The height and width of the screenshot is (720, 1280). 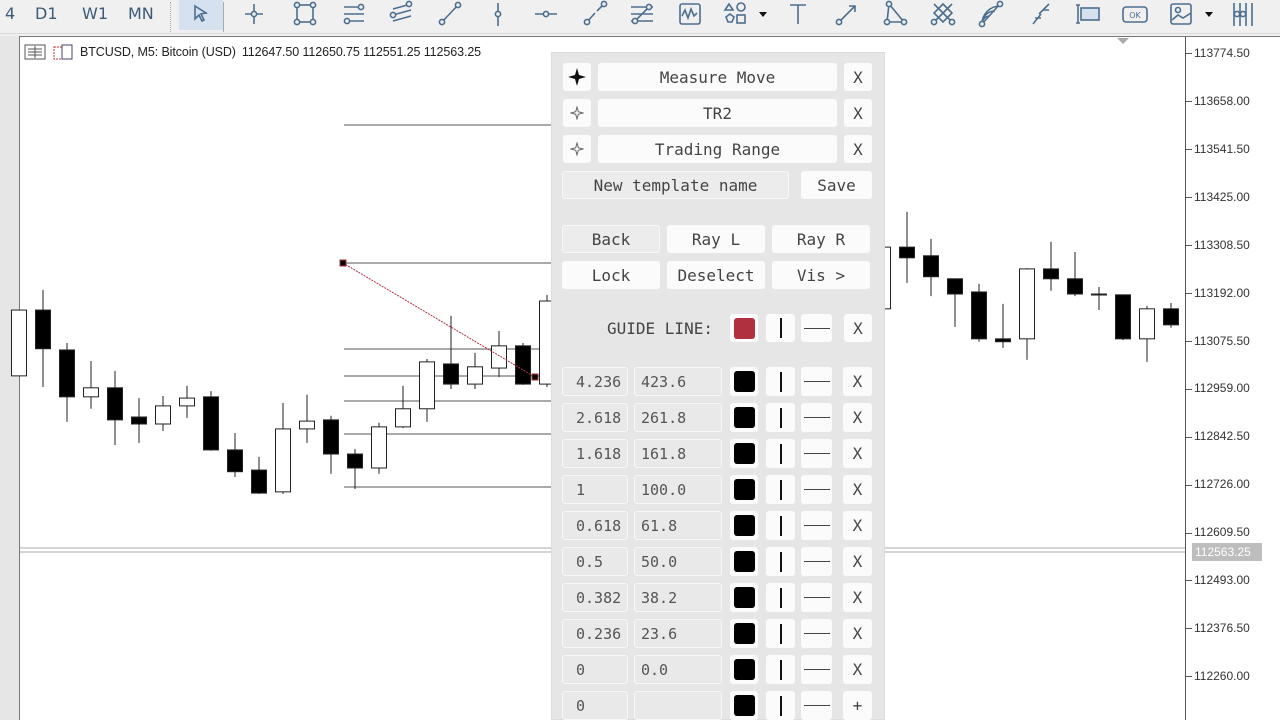 What do you see at coordinates (678, 381) in the screenshot?
I see `level-percent-input: 423.6` at bounding box center [678, 381].